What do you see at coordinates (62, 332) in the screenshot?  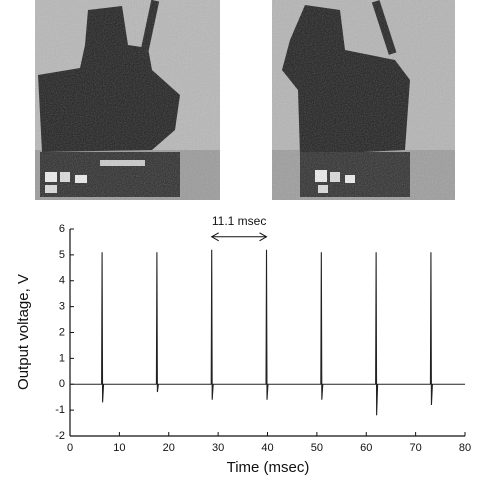 I see `y-tick-label: 2` at bounding box center [62, 332].